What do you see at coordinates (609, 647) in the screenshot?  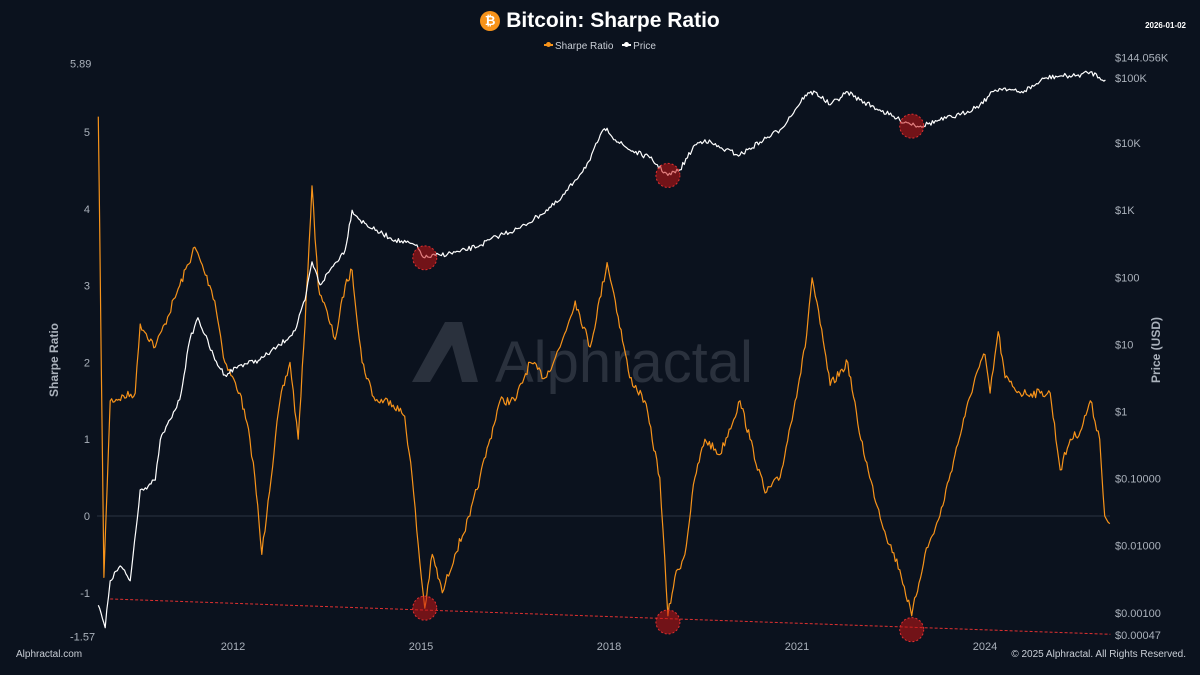 I see `x-tick-label: 2018` at bounding box center [609, 647].